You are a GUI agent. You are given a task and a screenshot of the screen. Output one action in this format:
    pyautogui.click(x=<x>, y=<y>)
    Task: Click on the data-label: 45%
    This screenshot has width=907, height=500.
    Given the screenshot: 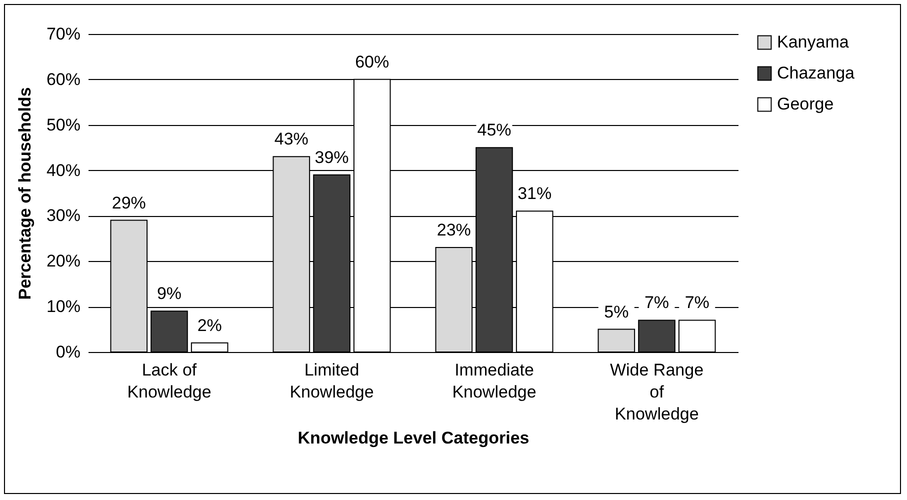 What is the action you would take?
    pyautogui.click(x=494, y=130)
    